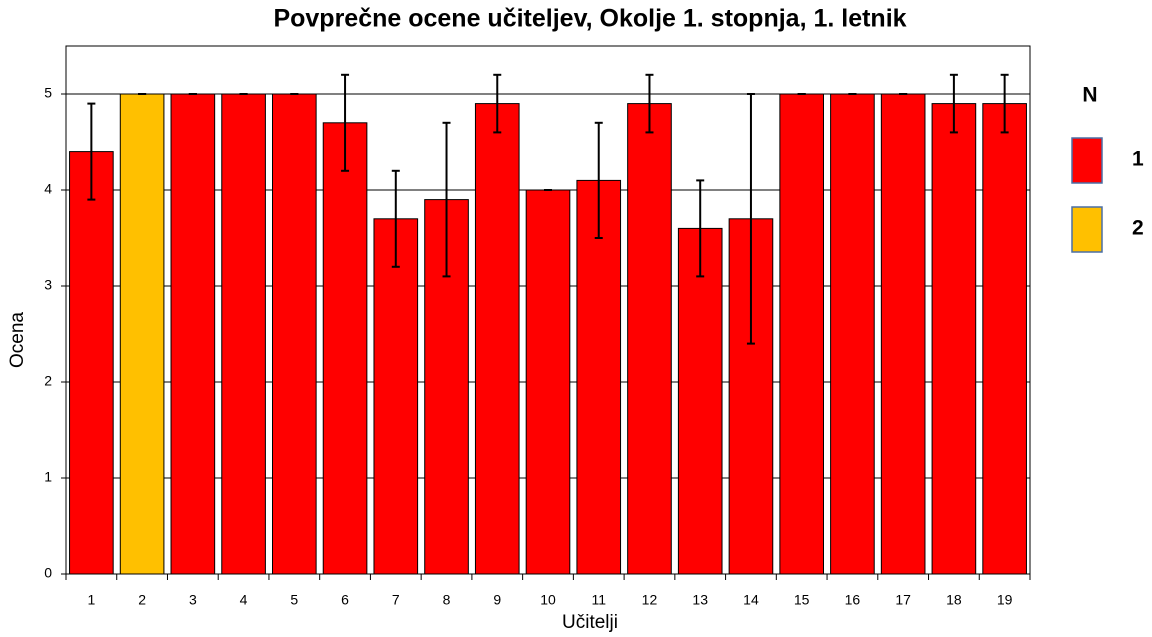  I want to click on y-tick-label: 4, so click(48, 189).